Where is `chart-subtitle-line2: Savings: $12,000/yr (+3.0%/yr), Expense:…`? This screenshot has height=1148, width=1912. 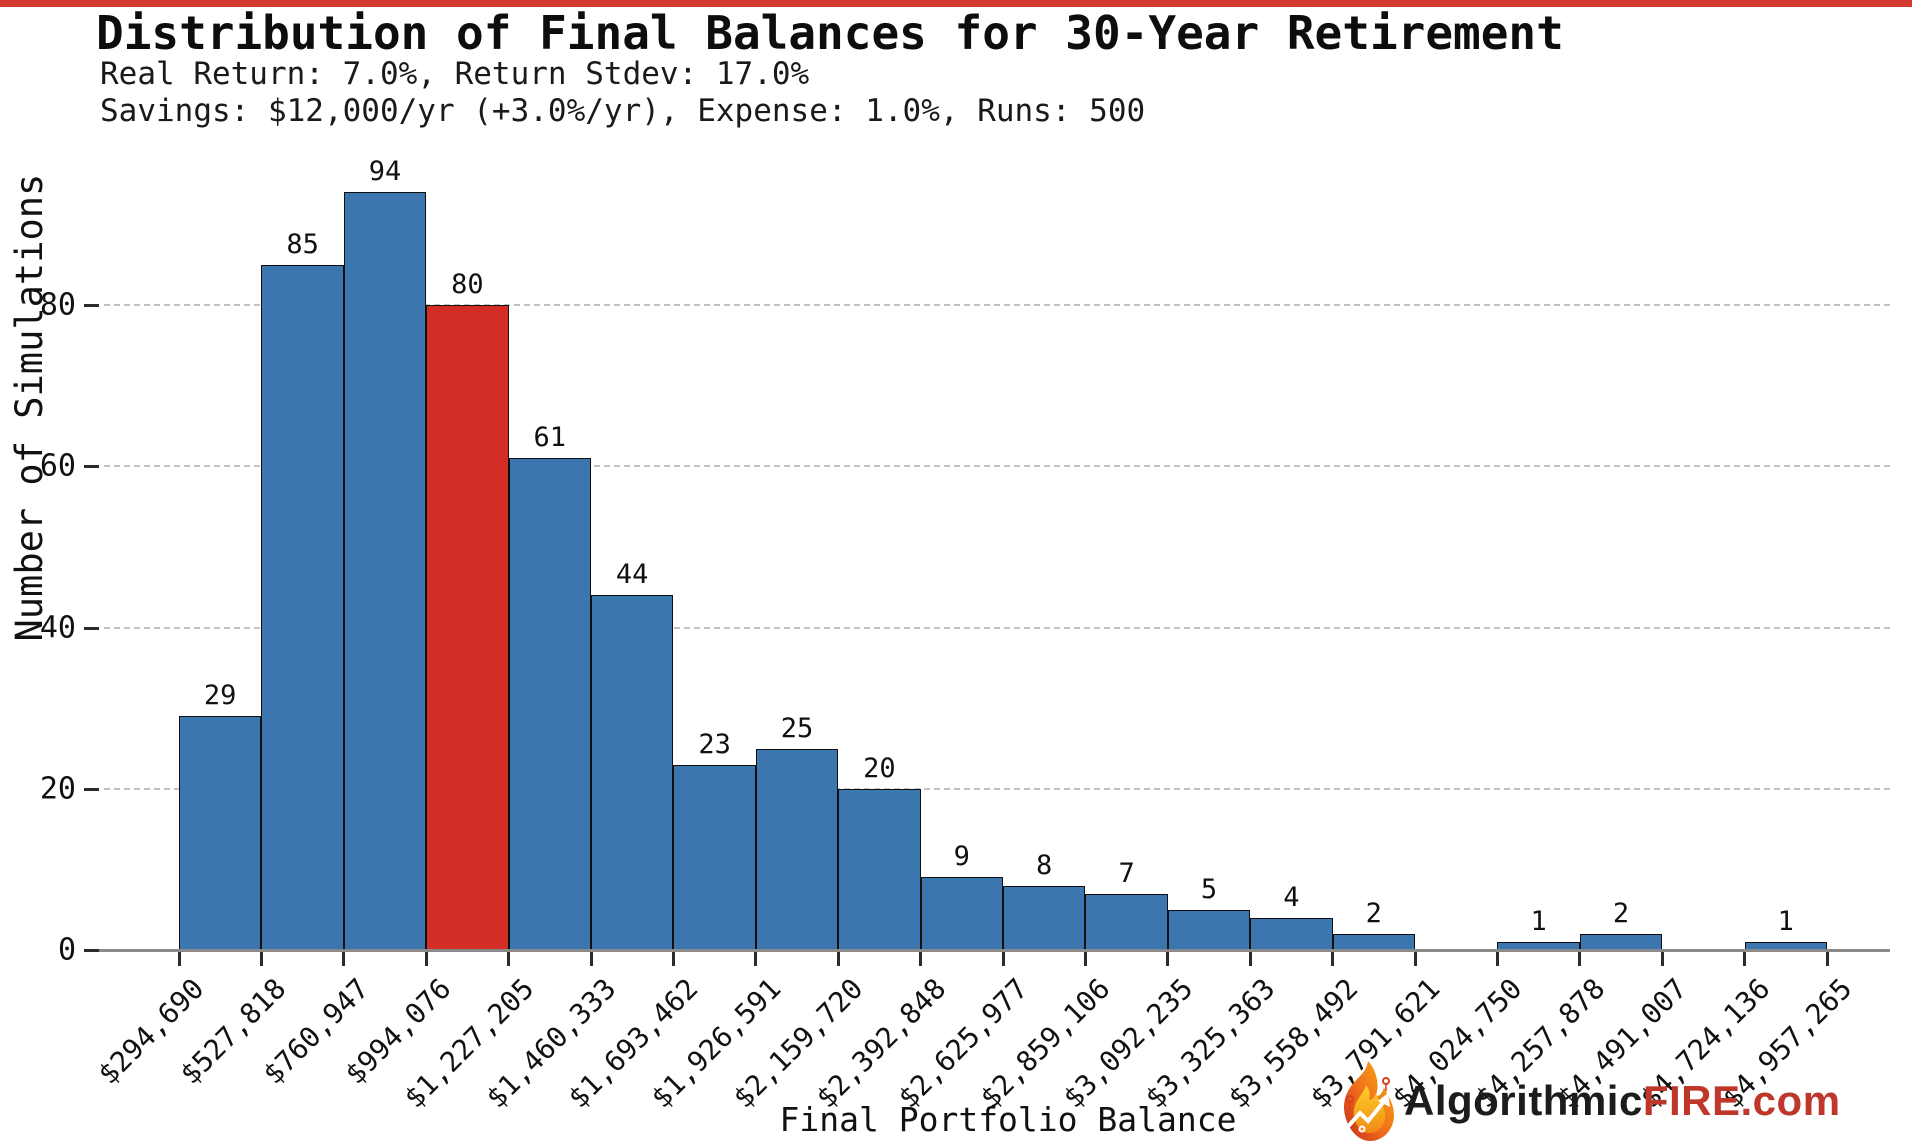 chart-subtitle-line2: Savings: $12,000/yr (+3.0%/yr), Expense:… is located at coordinates (623, 111).